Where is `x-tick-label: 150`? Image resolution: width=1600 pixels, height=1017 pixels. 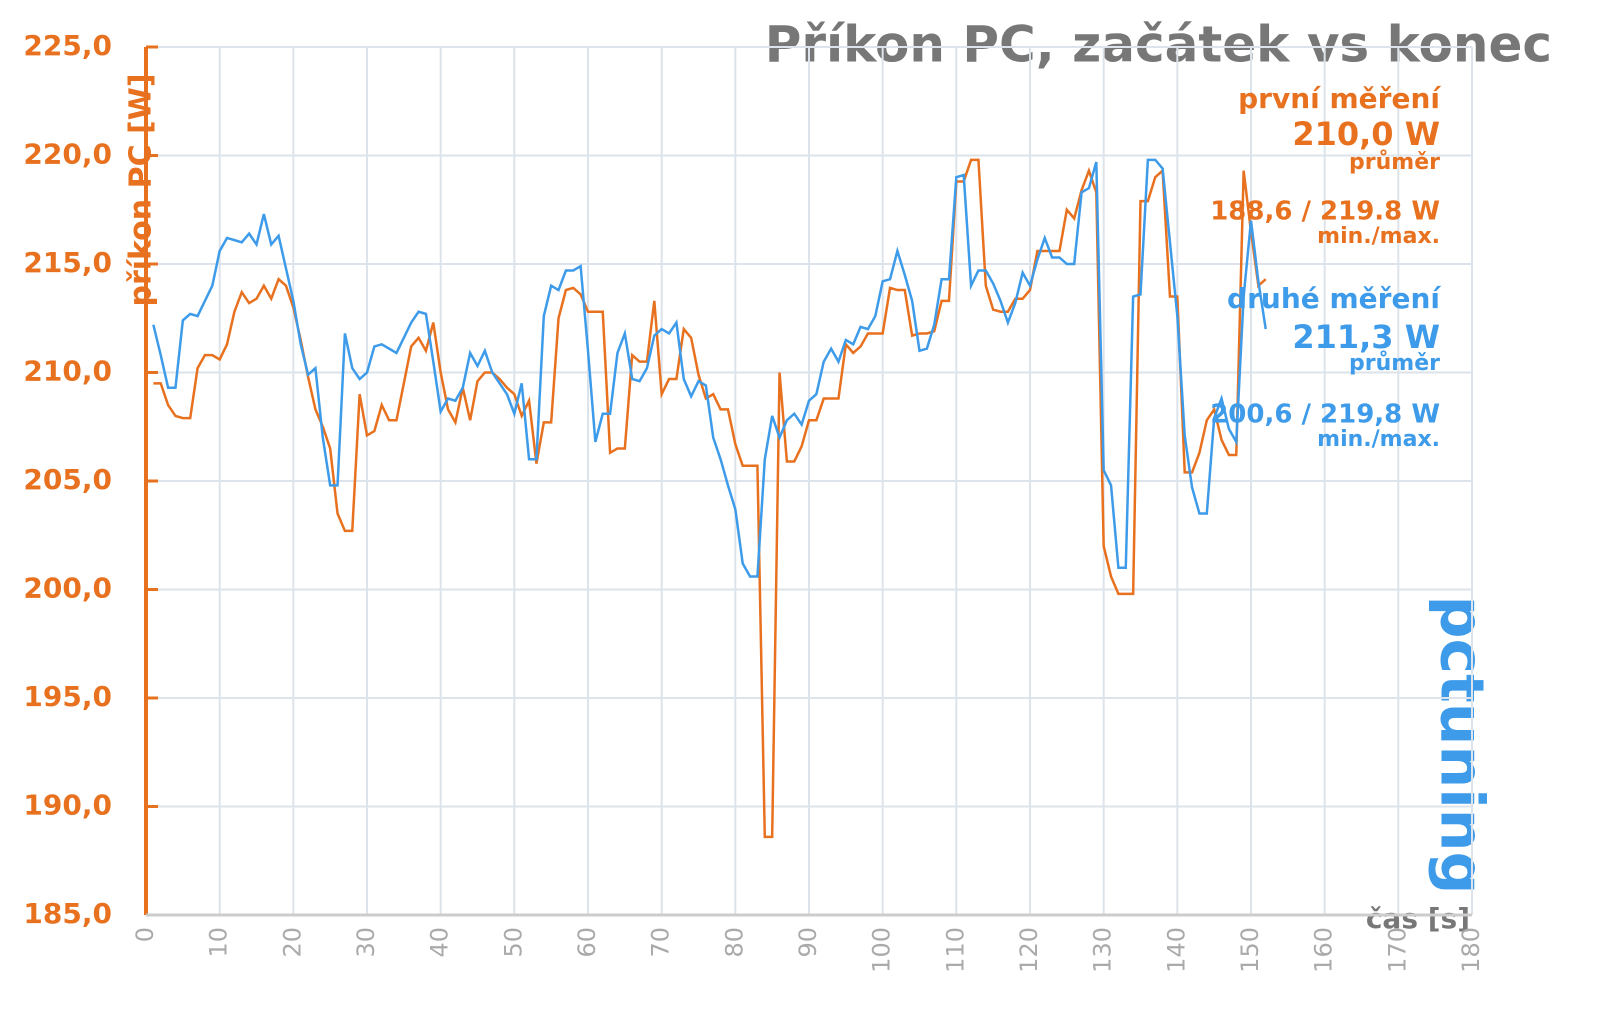
x-tick-label: 150 is located at coordinates (1250, 950).